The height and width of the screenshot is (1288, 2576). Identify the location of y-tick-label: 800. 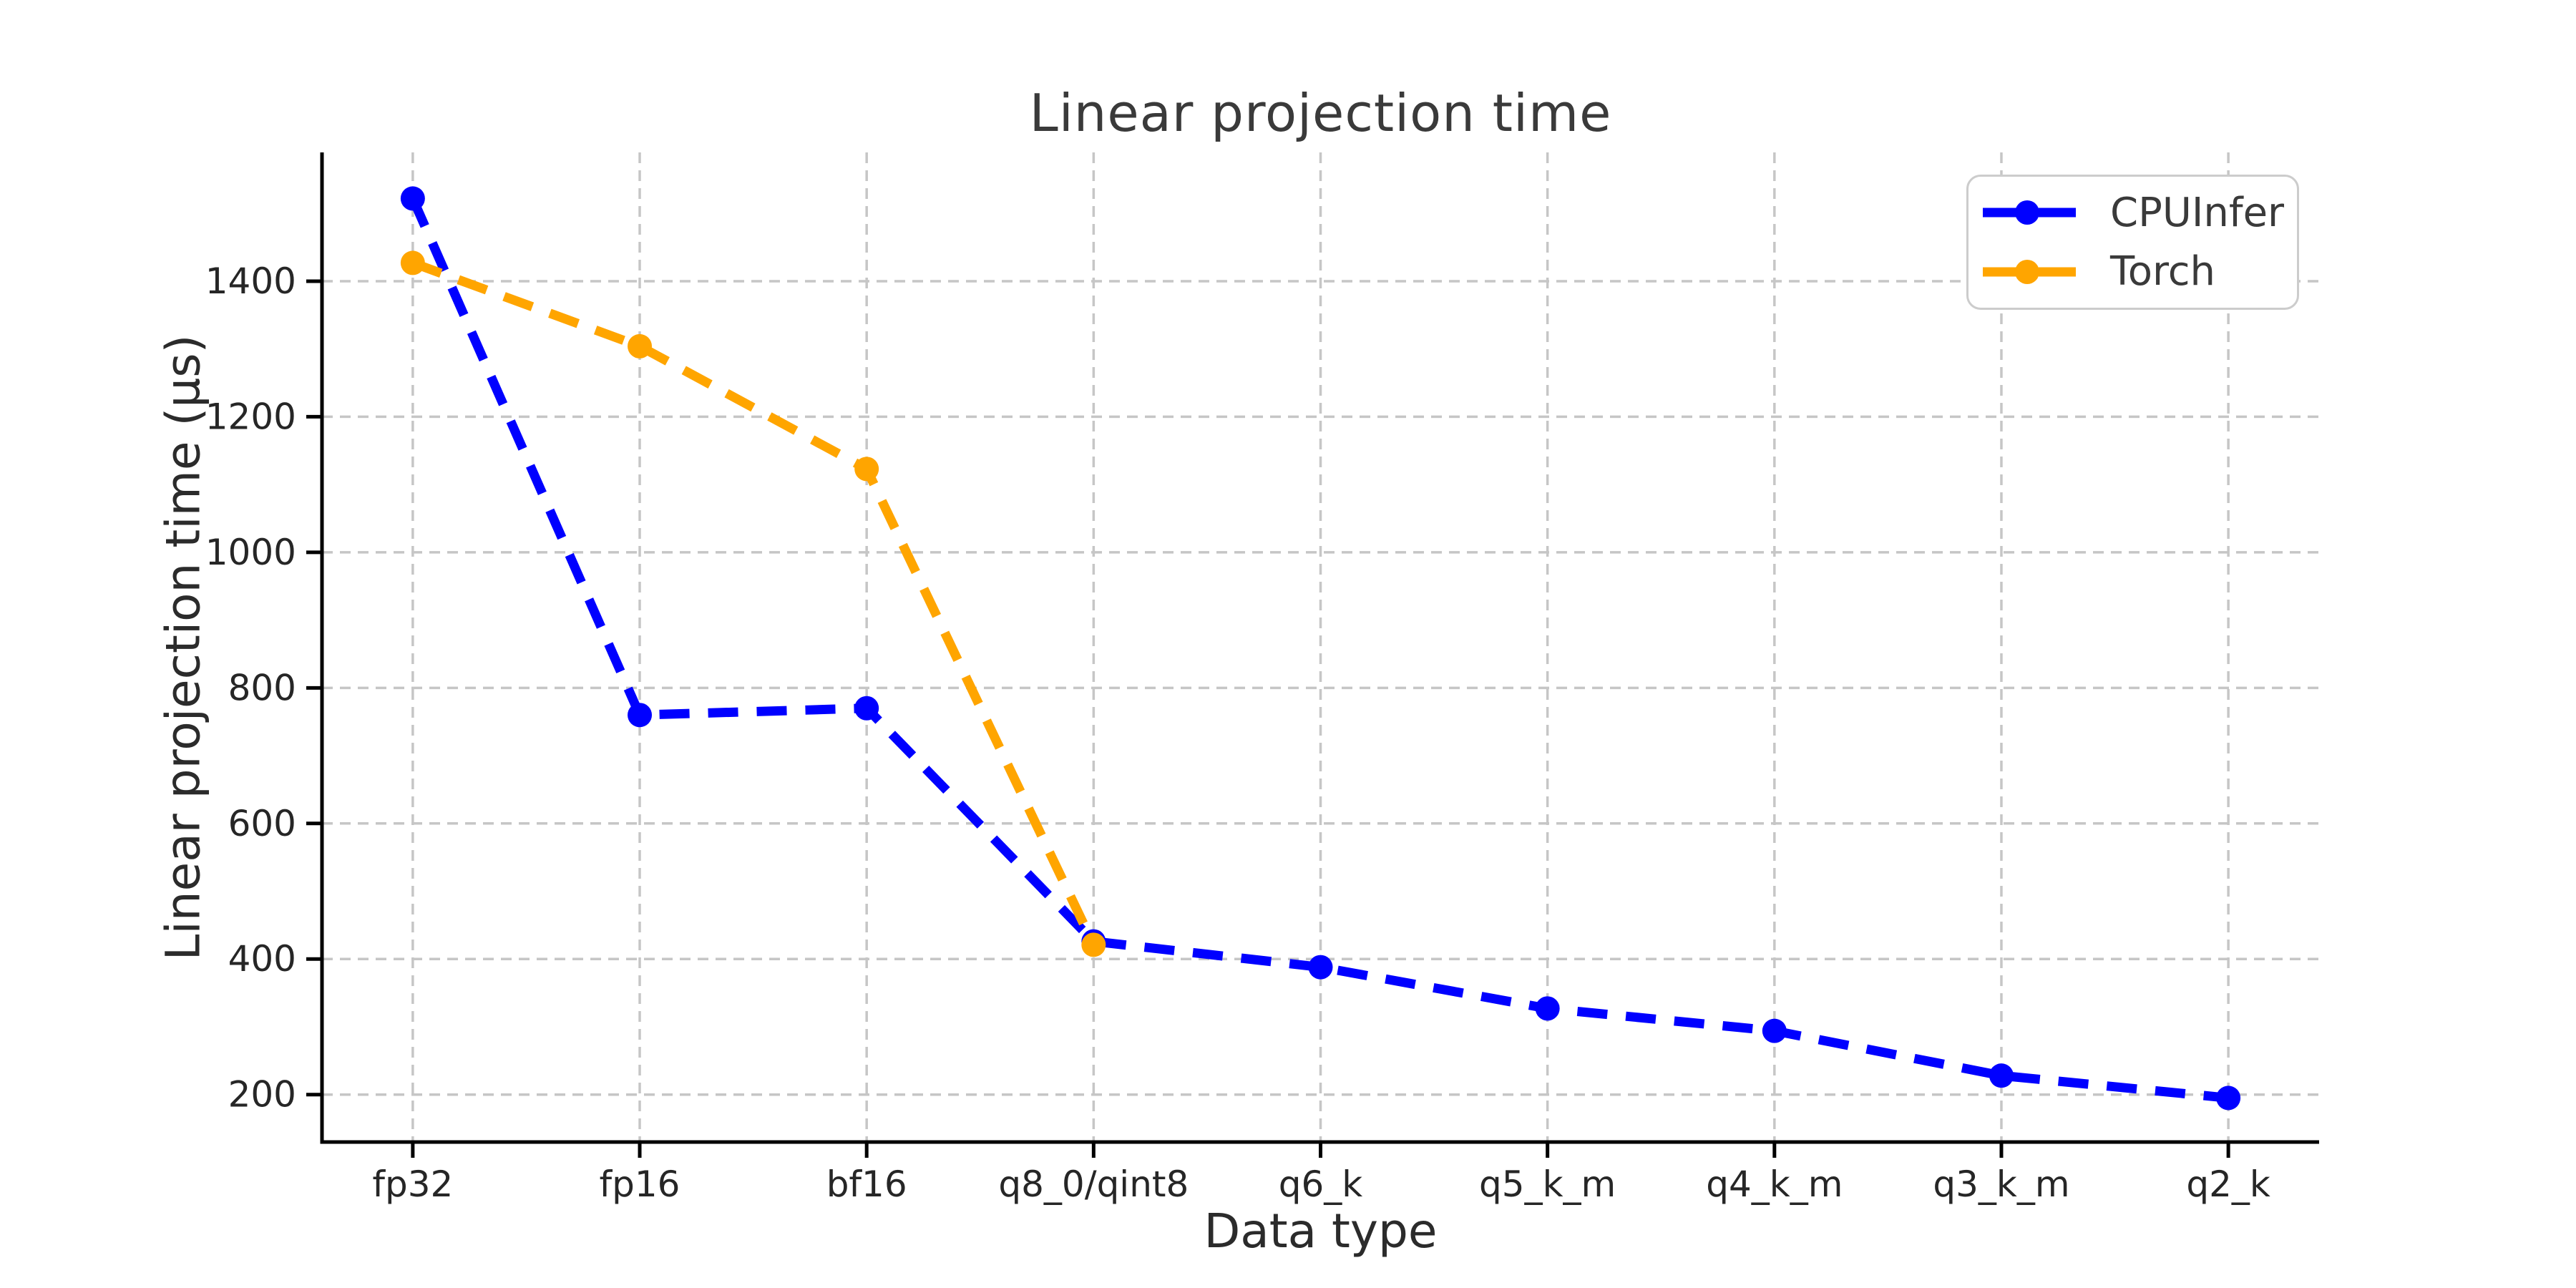
(262, 687).